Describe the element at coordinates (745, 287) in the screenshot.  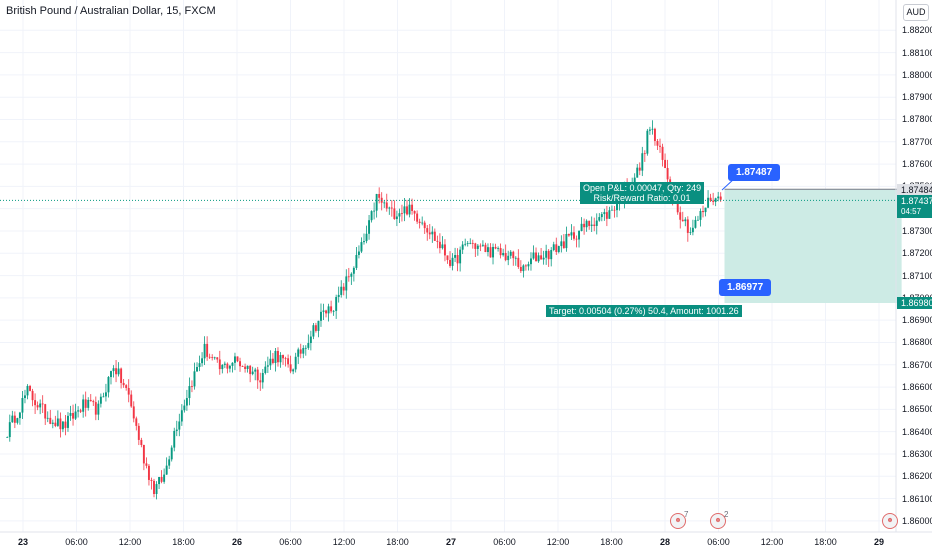
I see `lower-price-callout: 1.86977` at that location.